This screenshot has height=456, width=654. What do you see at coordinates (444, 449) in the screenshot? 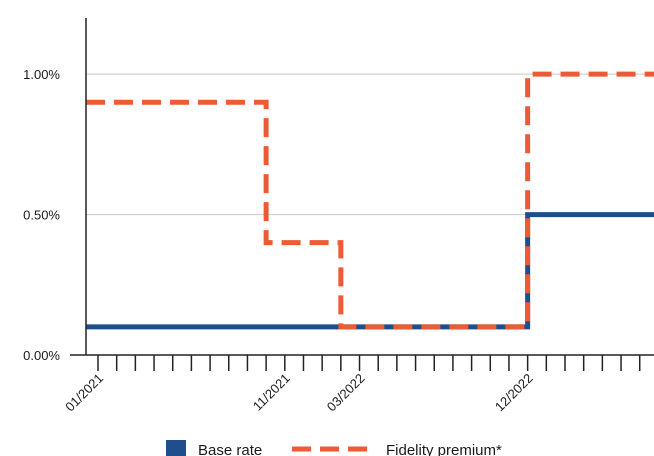
I see `legend-label-fidelity-premium: Fidelity premium*` at bounding box center [444, 449].